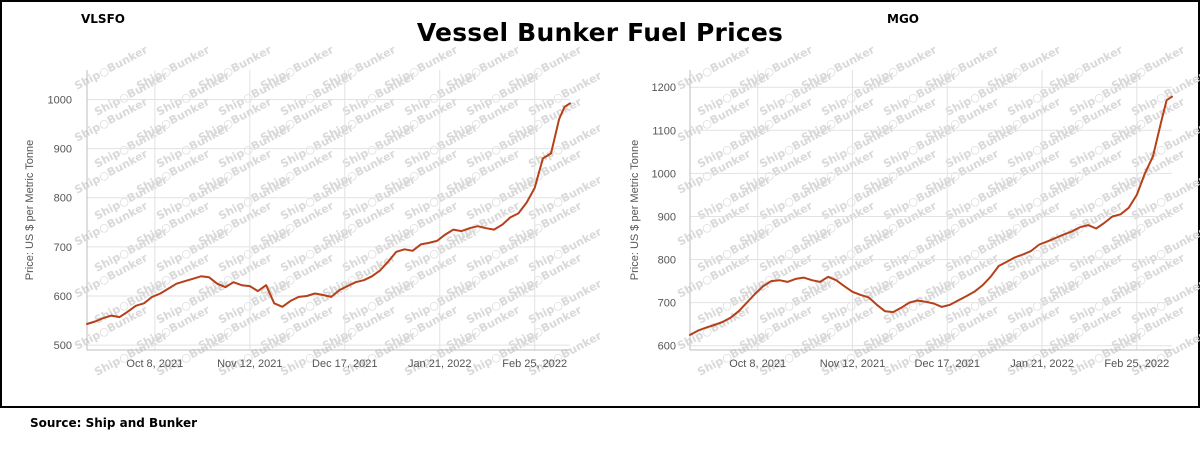 Image resolution: width=1200 pixels, height=451 pixels. What do you see at coordinates (664, 131) in the screenshot?
I see `mgo-y-tick-label: 1100` at bounding box center [664, 131].